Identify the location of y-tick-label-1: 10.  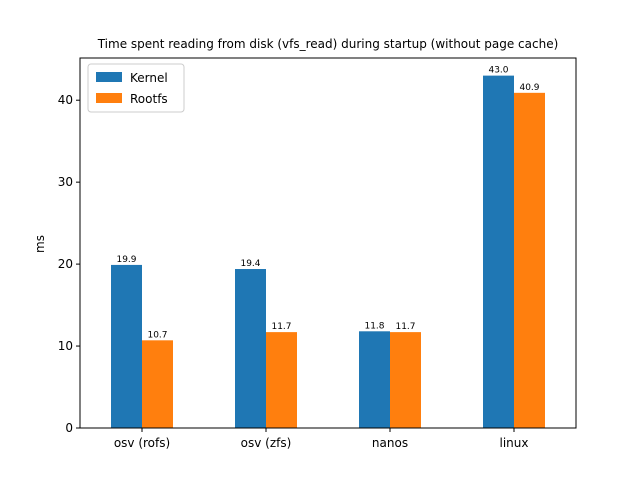
(65, 346).